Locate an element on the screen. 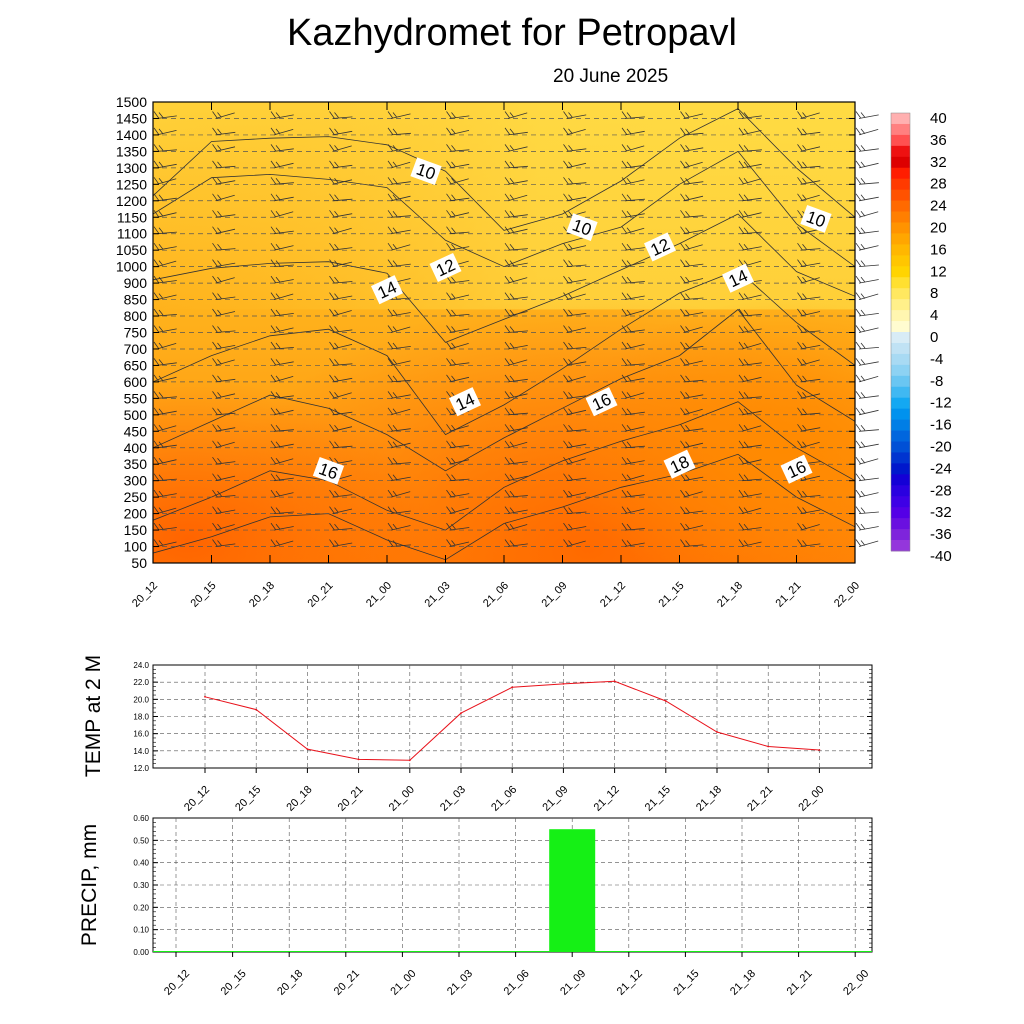  colorbar-tick-label: -40 is located at coordinates (941, 556).